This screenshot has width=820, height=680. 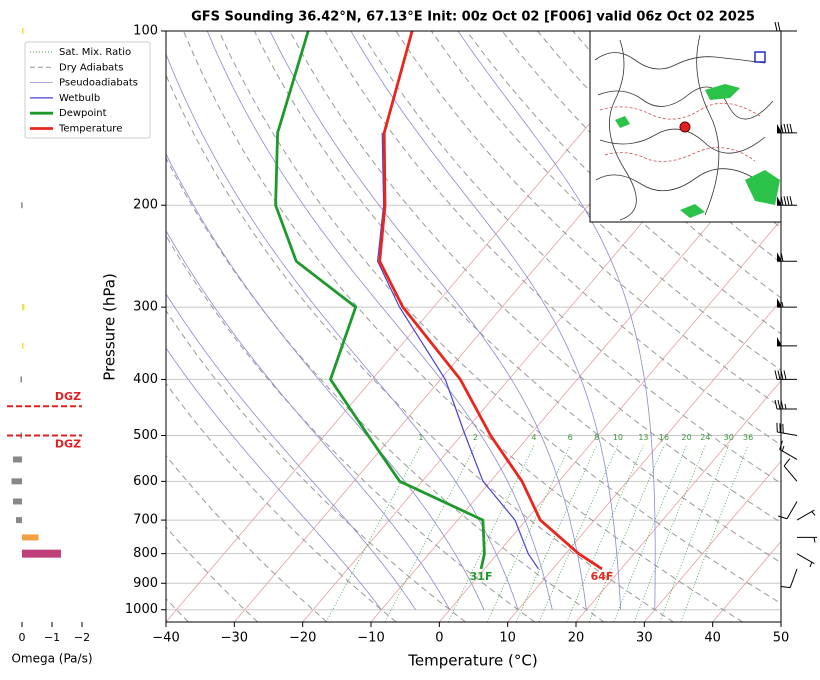 I want to click on legend-label: Pseudoadiabats, so click(x=98, y=83).